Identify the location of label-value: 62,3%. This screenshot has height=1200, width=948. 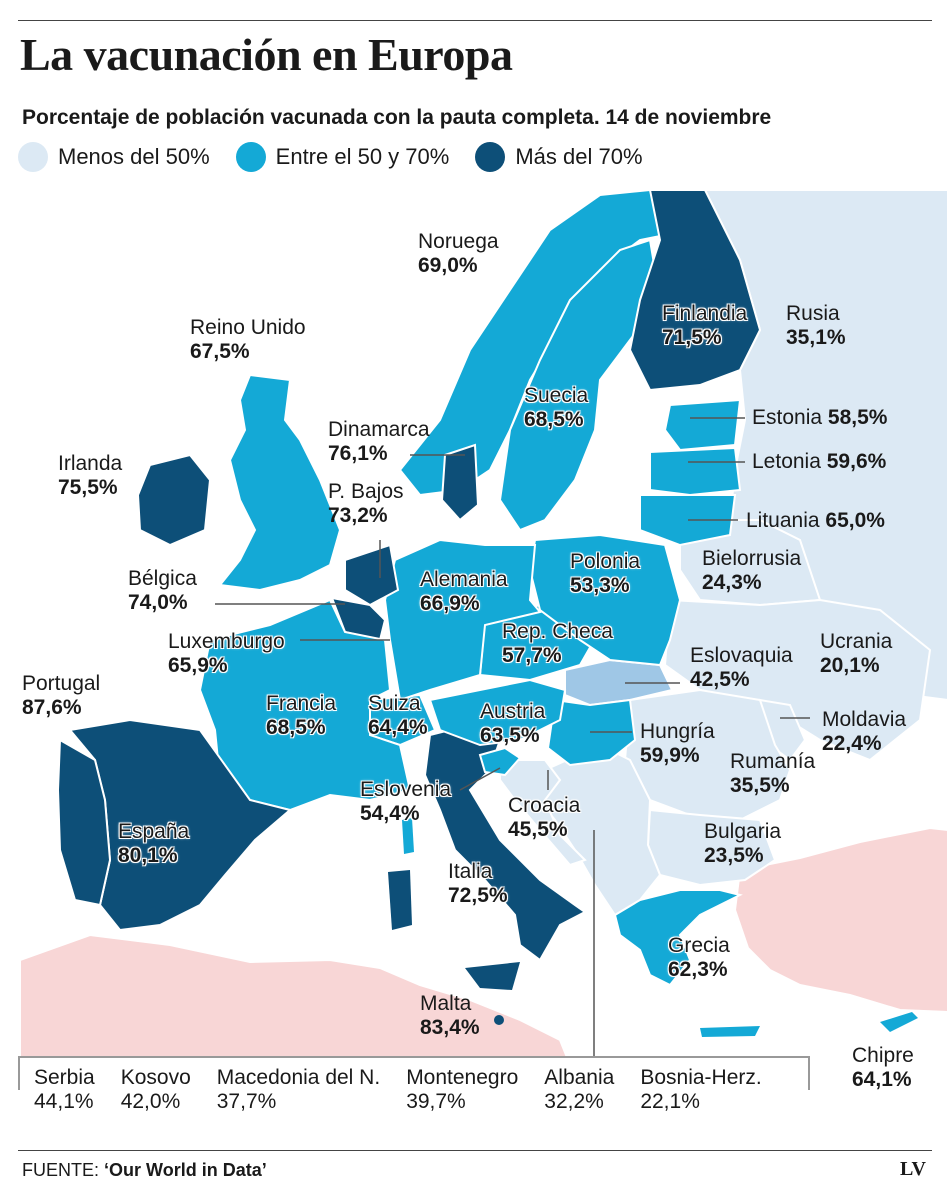
(698, 969).